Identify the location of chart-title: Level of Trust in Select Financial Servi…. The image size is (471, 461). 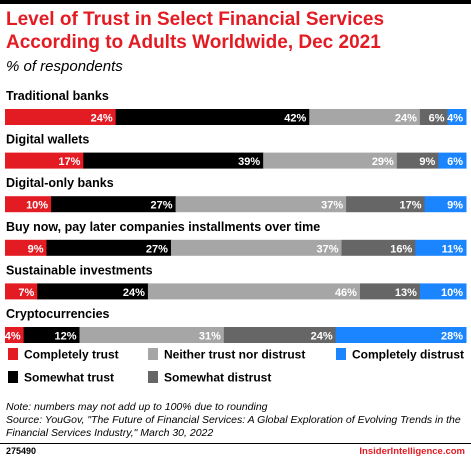
(195, 31).